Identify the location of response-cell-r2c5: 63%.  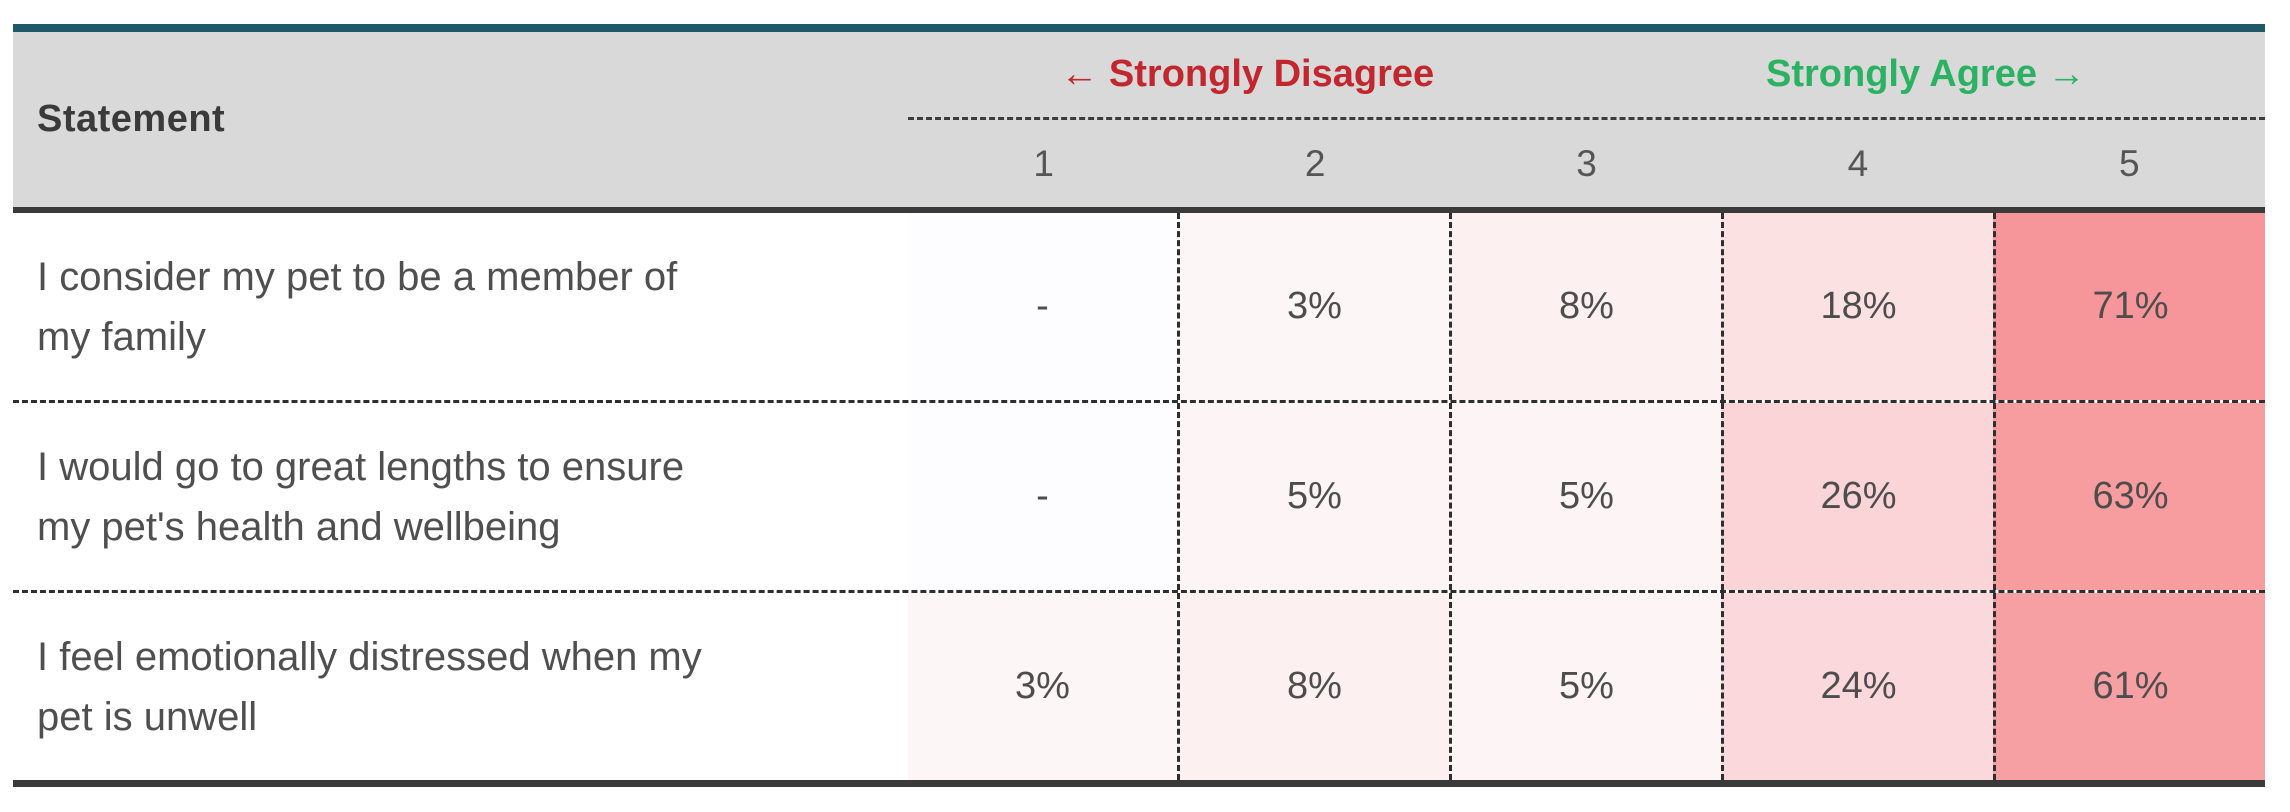
(2129, 496).